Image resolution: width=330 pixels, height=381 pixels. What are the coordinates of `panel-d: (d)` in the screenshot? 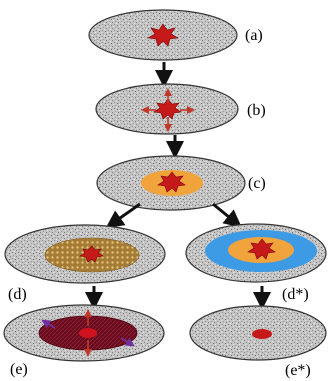 It's located at (85, 263).